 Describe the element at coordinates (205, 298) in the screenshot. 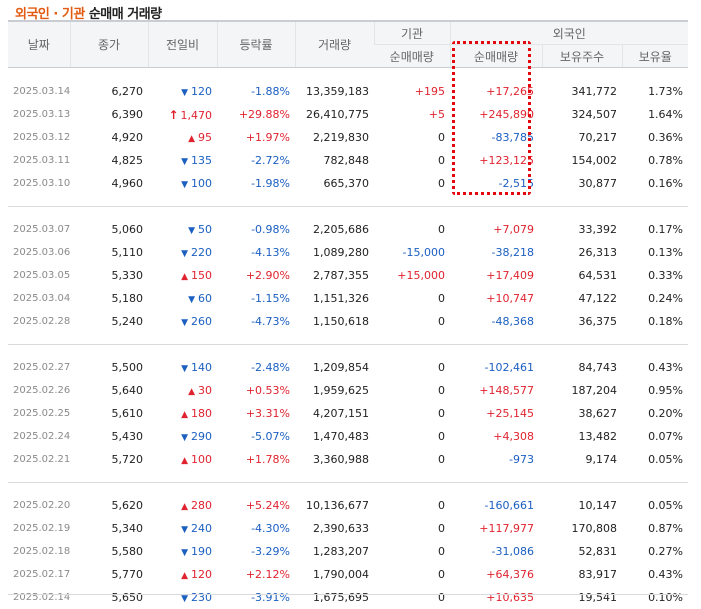

I see `change-value: 60` at that location.